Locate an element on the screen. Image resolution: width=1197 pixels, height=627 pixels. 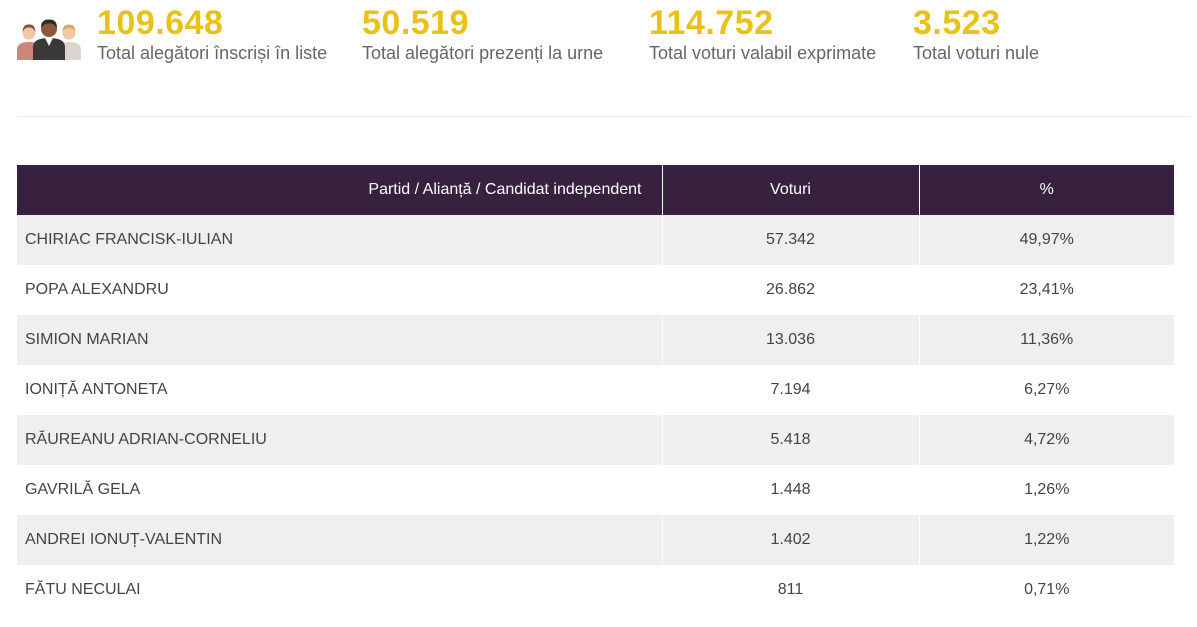
percent-cell: 6,27% is located at coordinates (1046, 390).